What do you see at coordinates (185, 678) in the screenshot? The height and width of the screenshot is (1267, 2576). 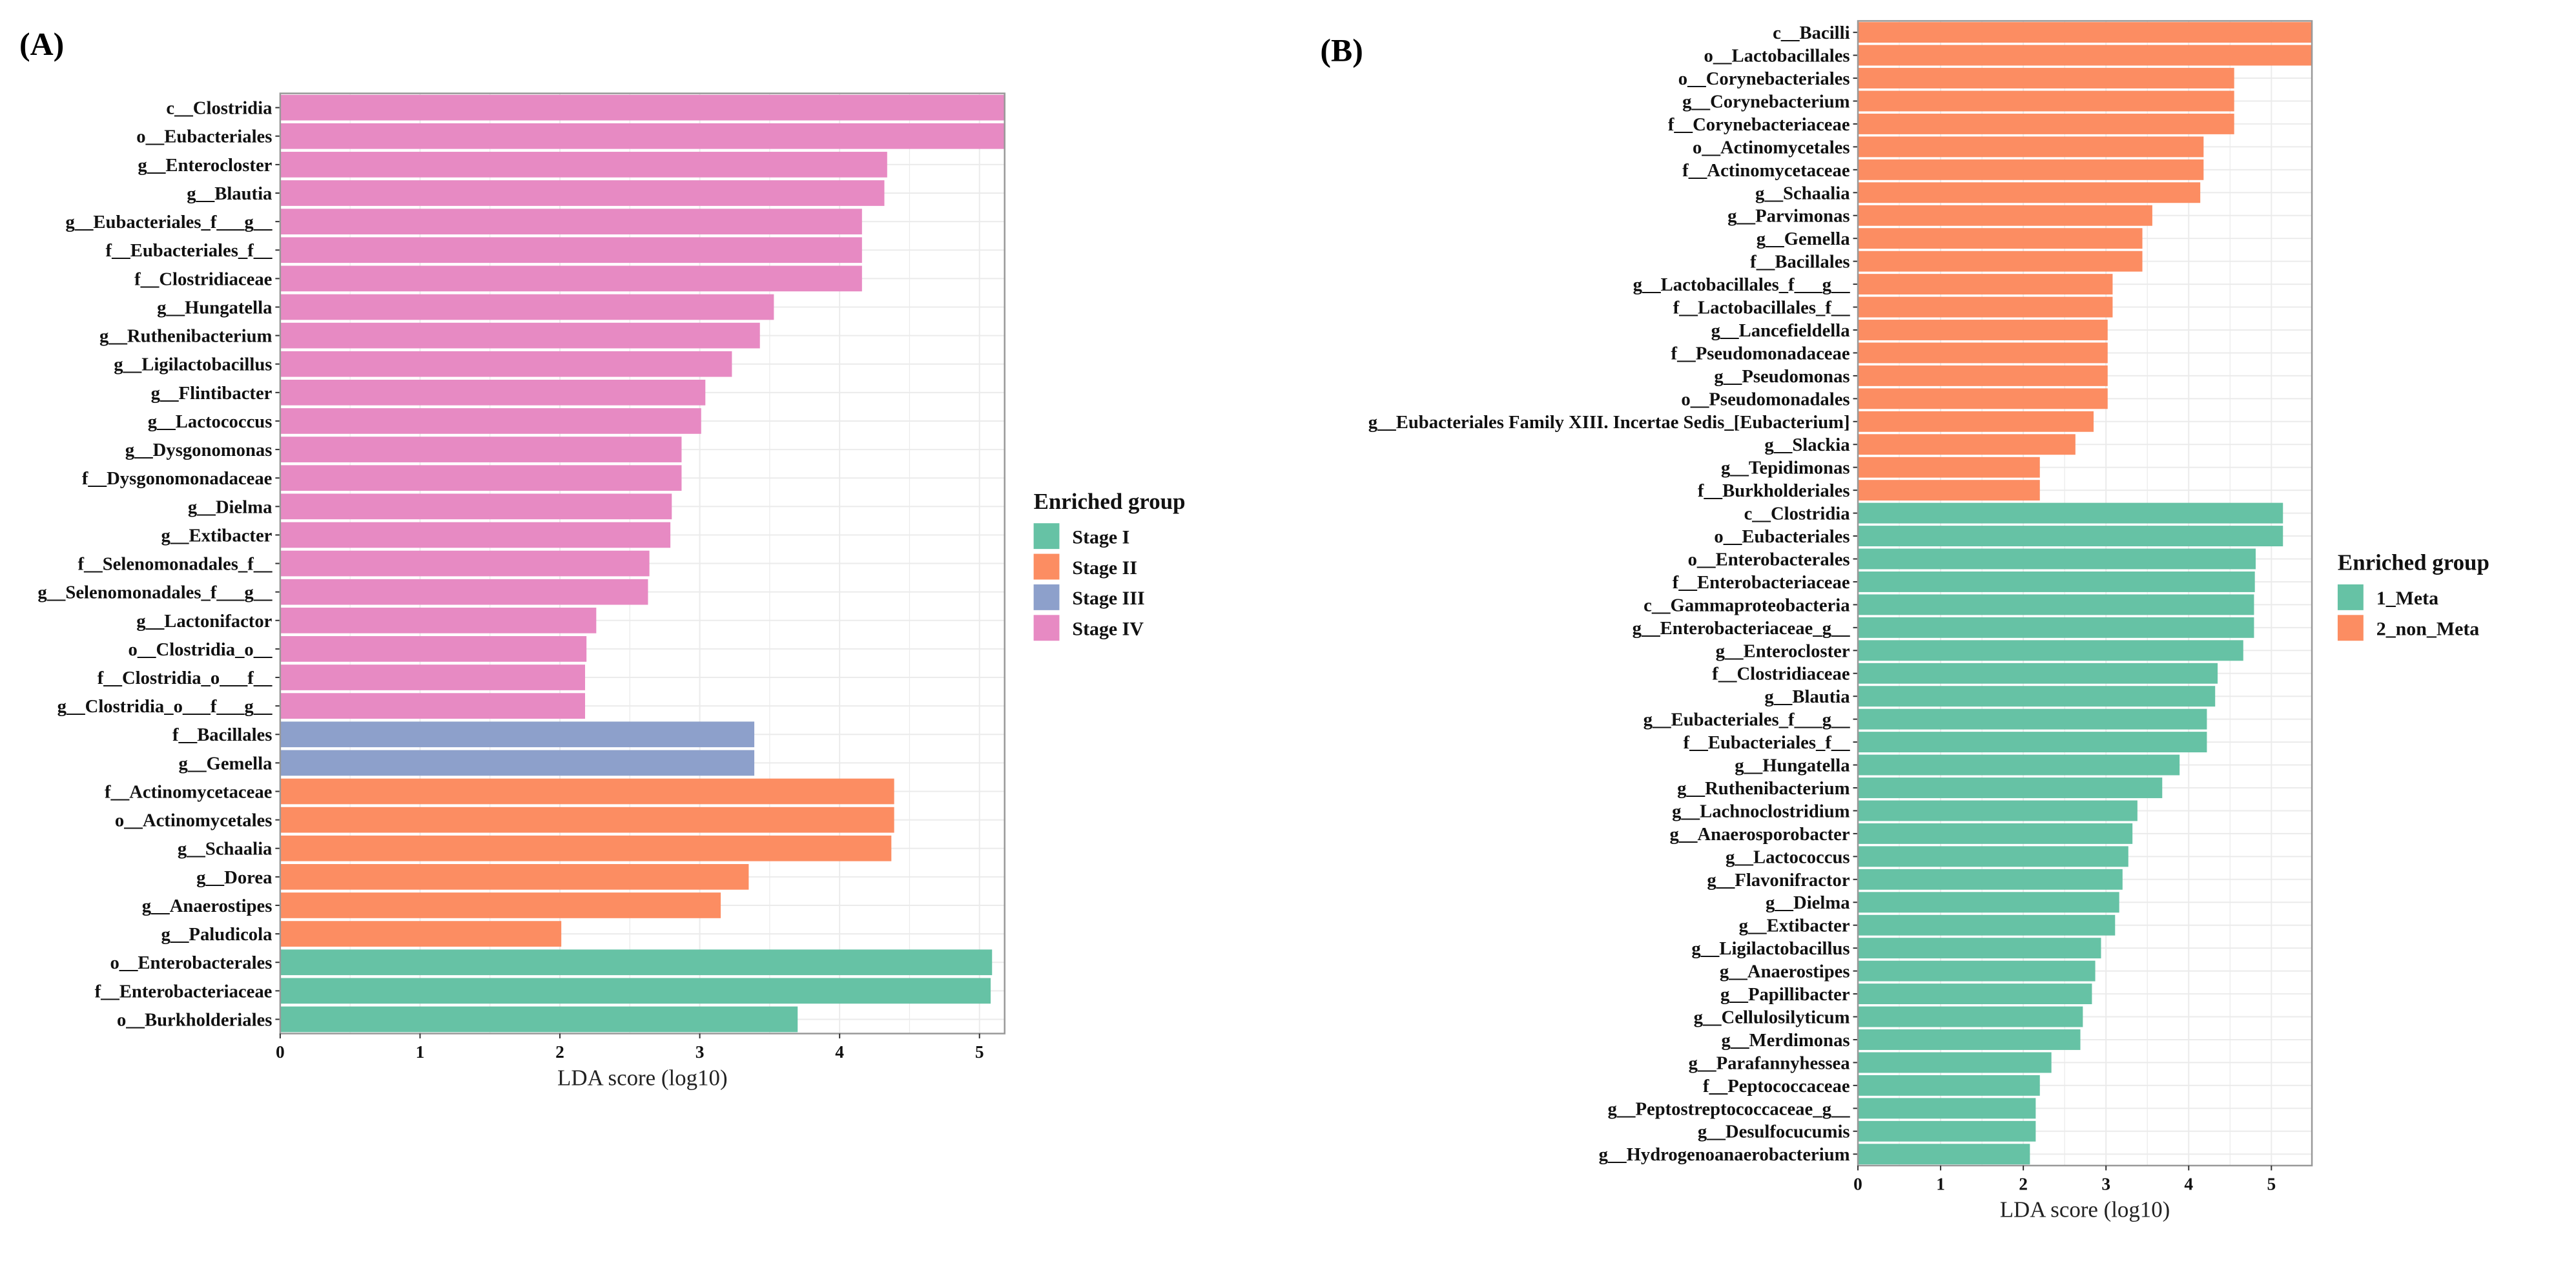 I see `y-tick-label: f__Clostridia_o___f__` at bounding box center [185, 678].